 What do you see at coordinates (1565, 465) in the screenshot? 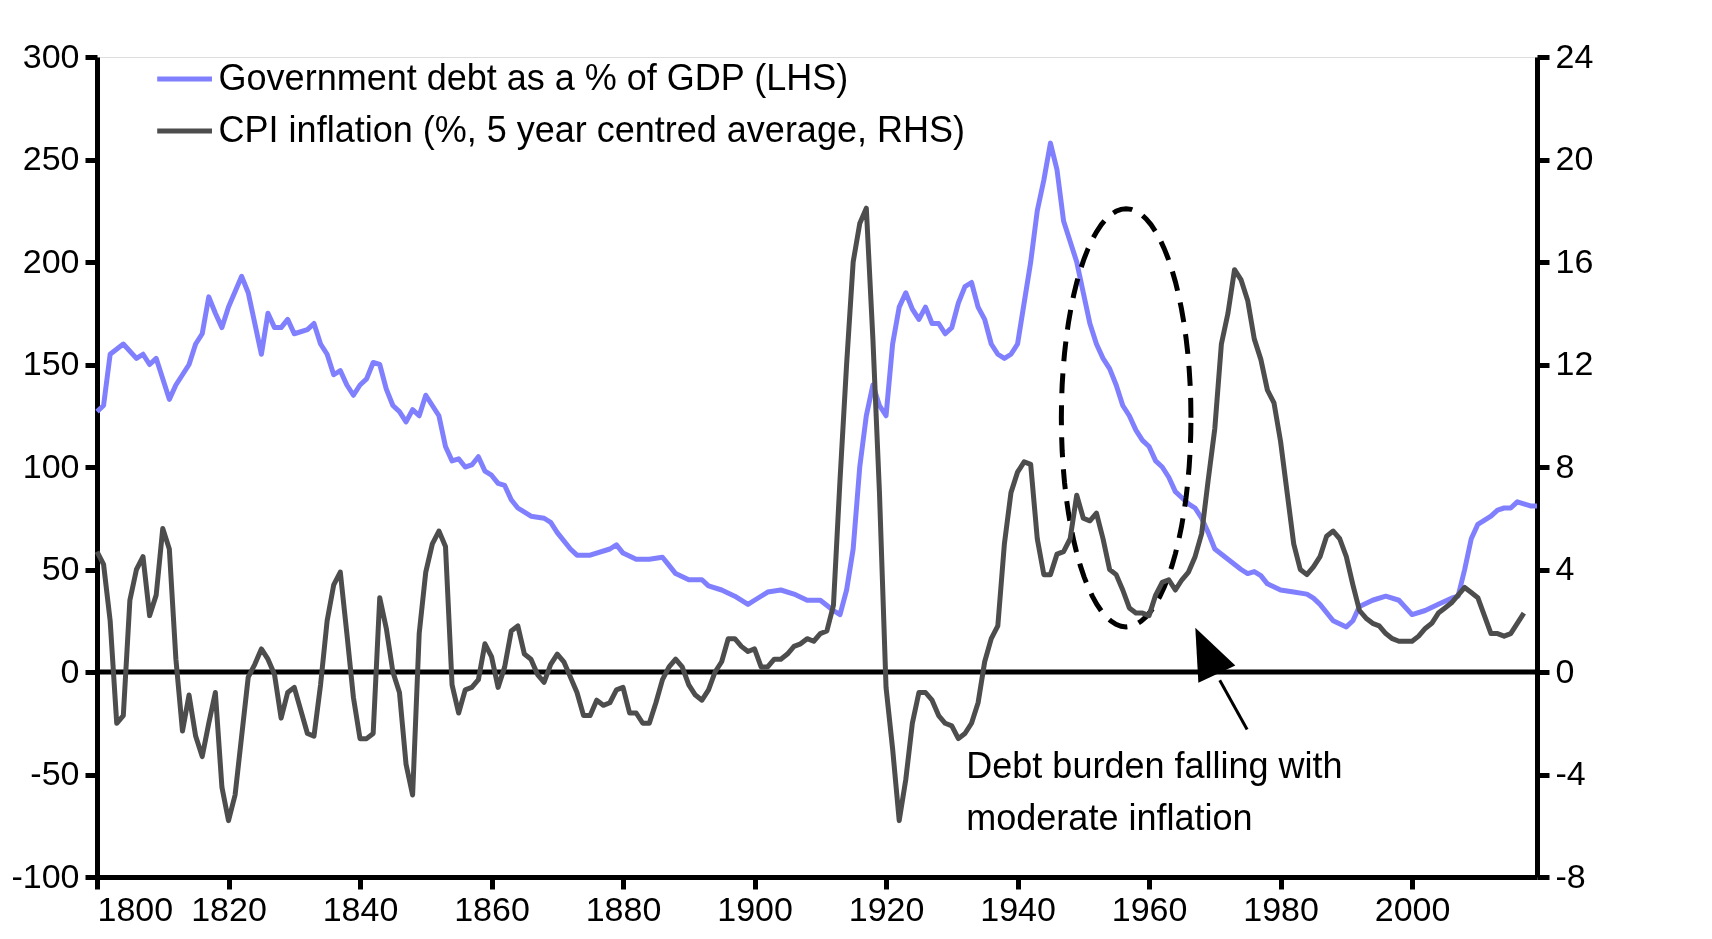
I see `y2-tick-label: 8` at bounding box center [1565, 465].